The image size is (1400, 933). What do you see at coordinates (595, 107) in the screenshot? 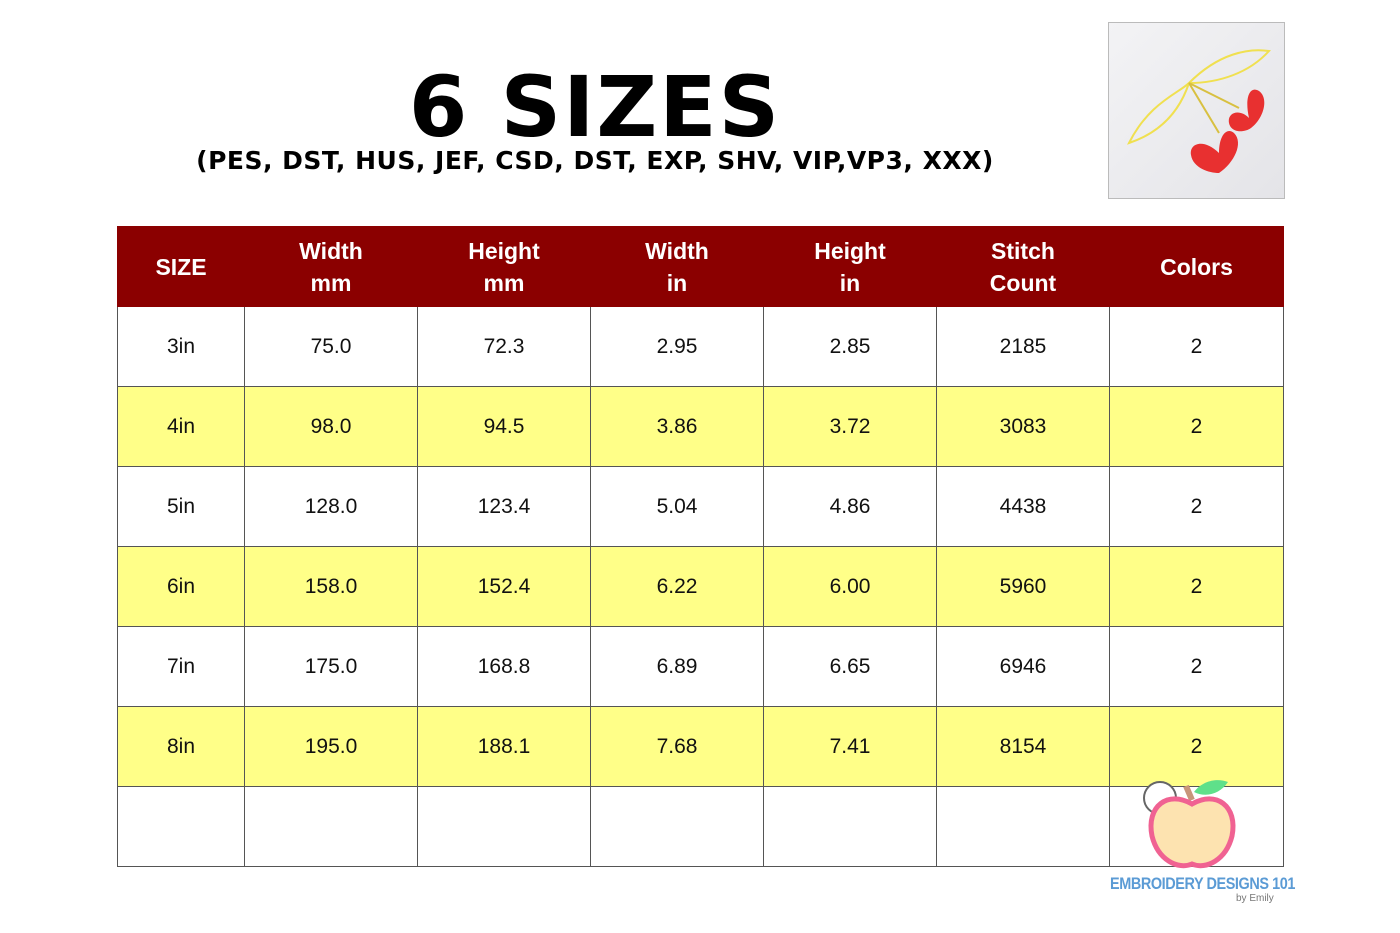
I see `page-title: 6 SIZES` at bounding box center [595, 107].